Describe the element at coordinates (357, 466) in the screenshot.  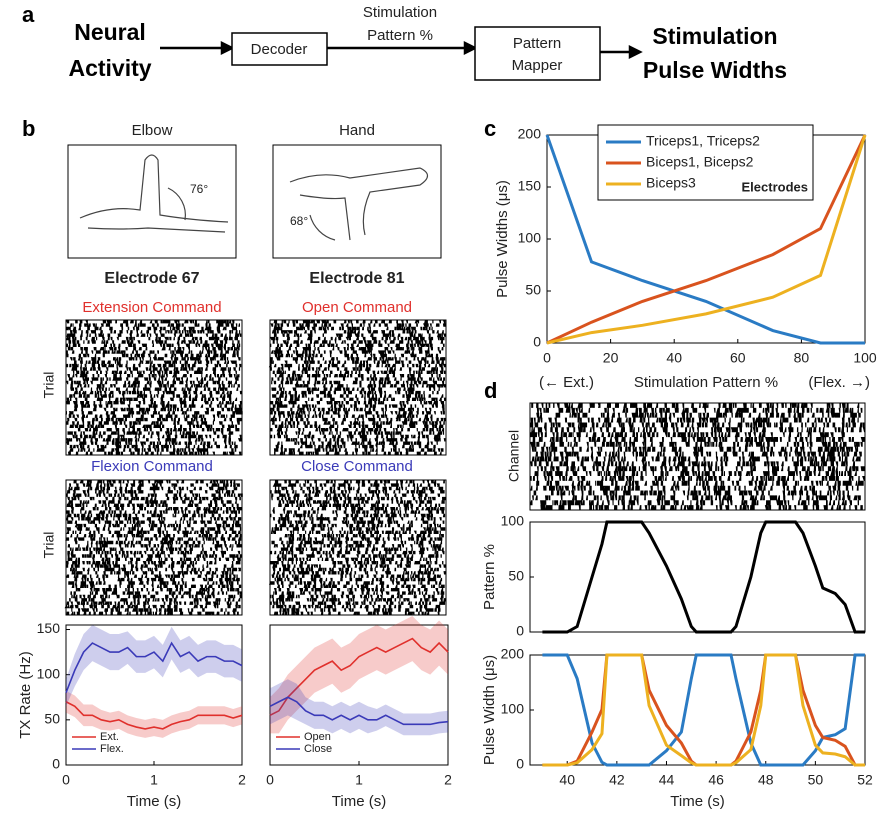
I see `command-label: Close Command` at that location.